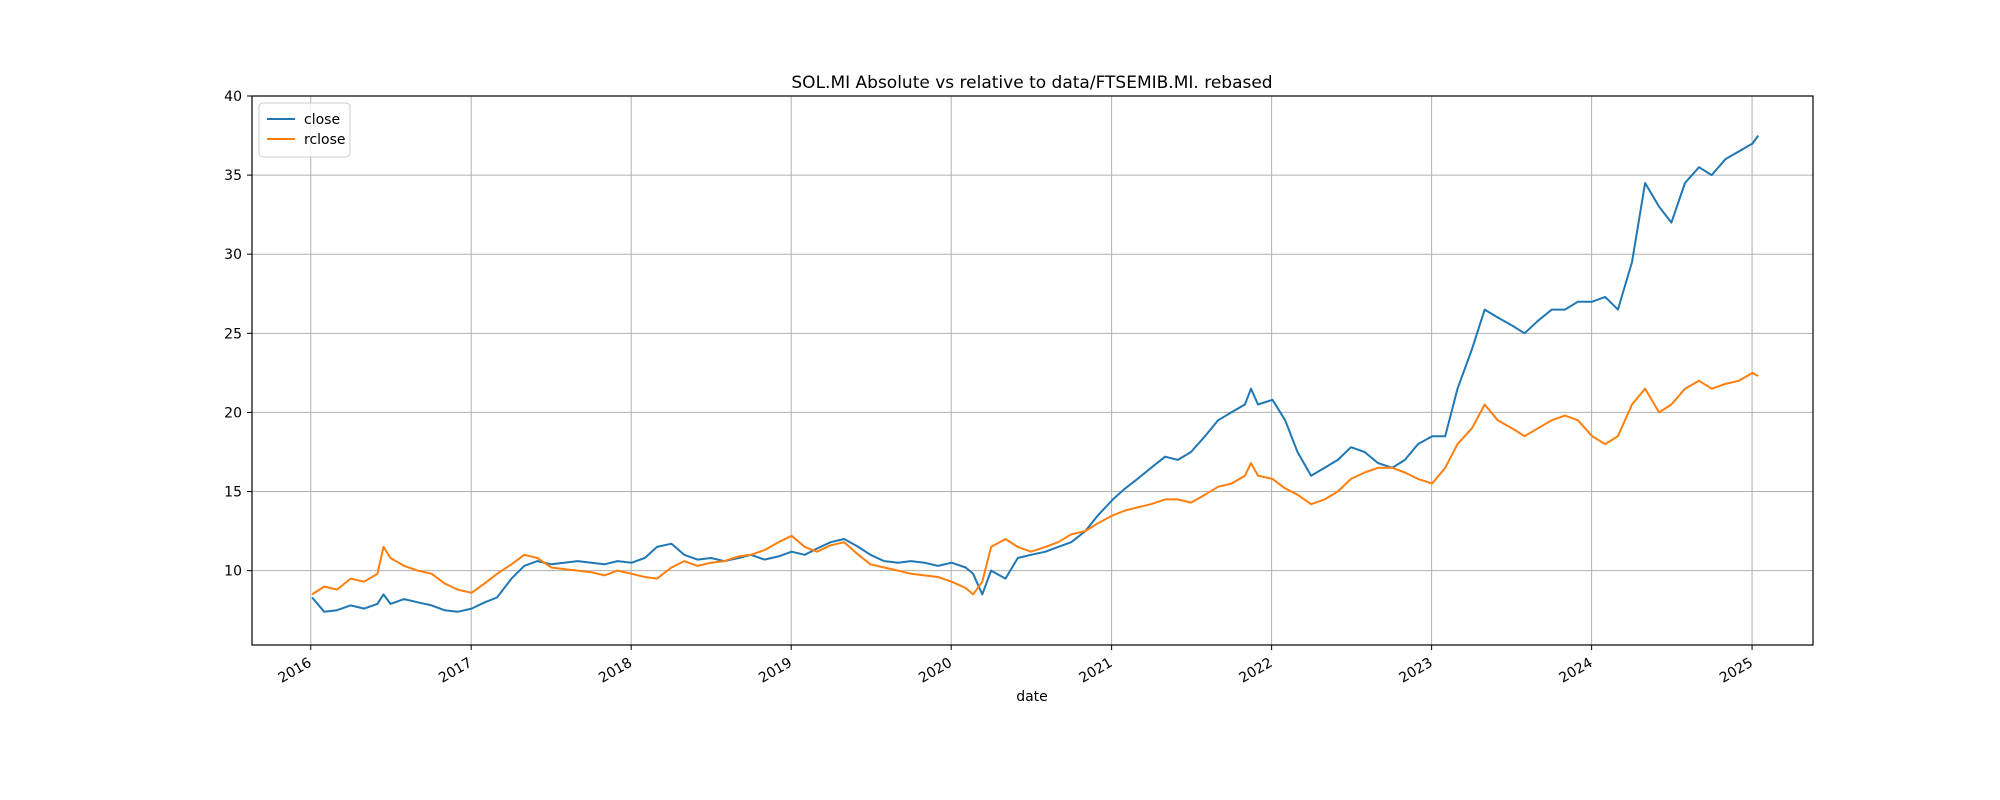  I want to click on y-tick-label: 30, so click(233, 255).